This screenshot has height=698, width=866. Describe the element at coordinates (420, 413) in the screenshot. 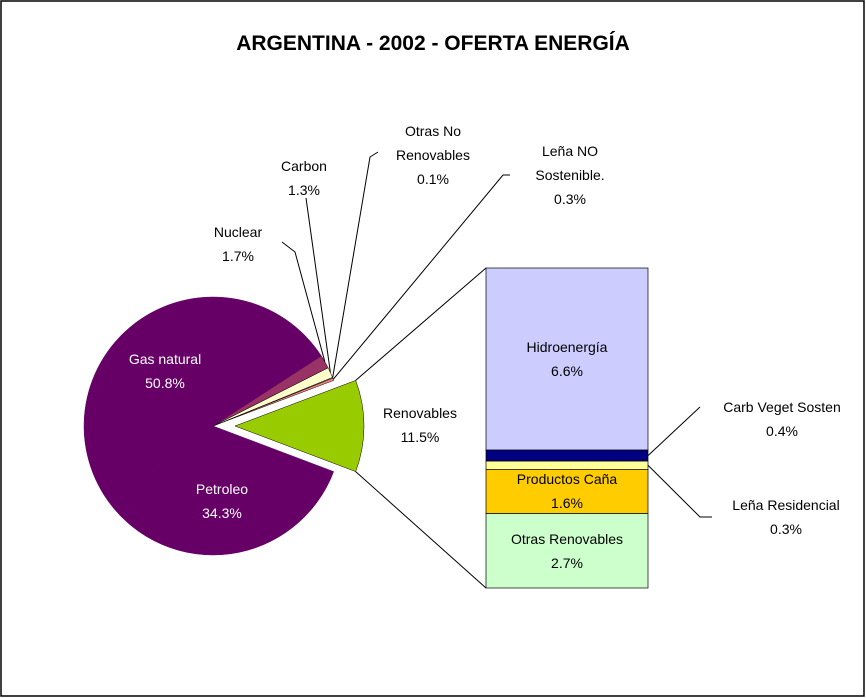

I see `label-text: Renovables` at that location.